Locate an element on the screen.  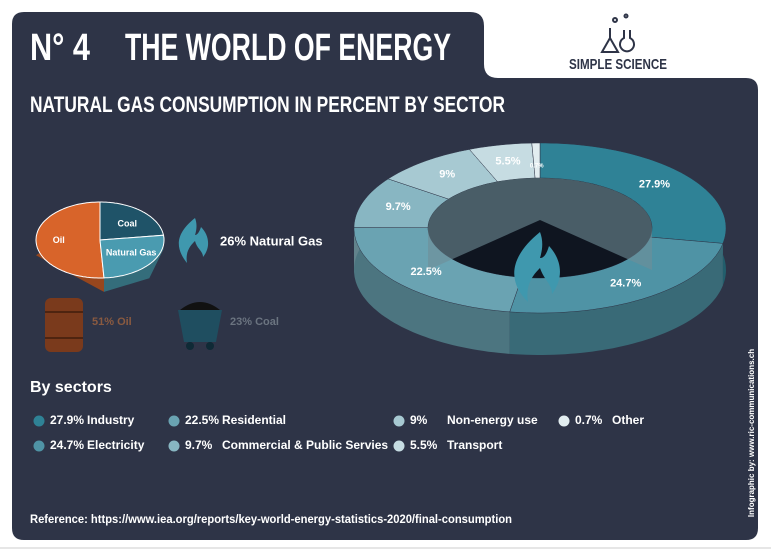
brand-logo is located at coordinates (617, 33).